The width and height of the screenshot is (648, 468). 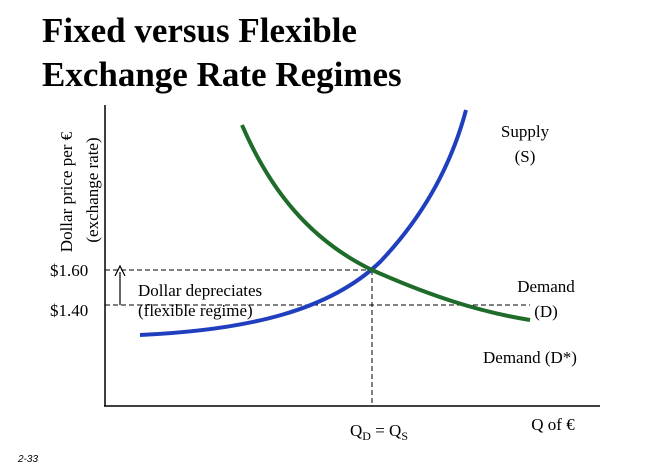 What do you see at coordinates (366, 436) in the screenshot?
I see `subscript: D` at bounding box center [366, 436].